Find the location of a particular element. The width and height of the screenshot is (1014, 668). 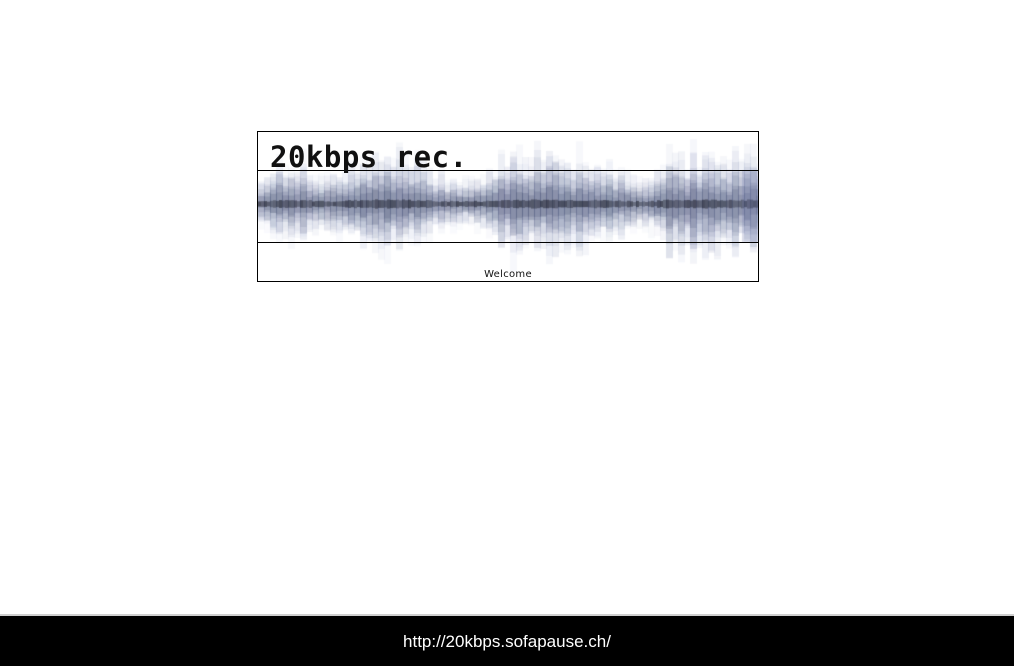

banner-top-rule is located at coordinates (508, 170).